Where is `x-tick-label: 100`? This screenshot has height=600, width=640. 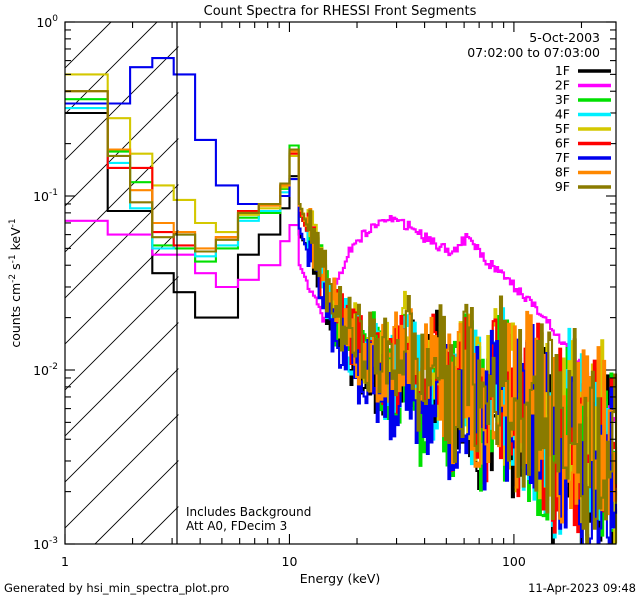
x-tick-label: 100 is located at coordinates (514, 561).